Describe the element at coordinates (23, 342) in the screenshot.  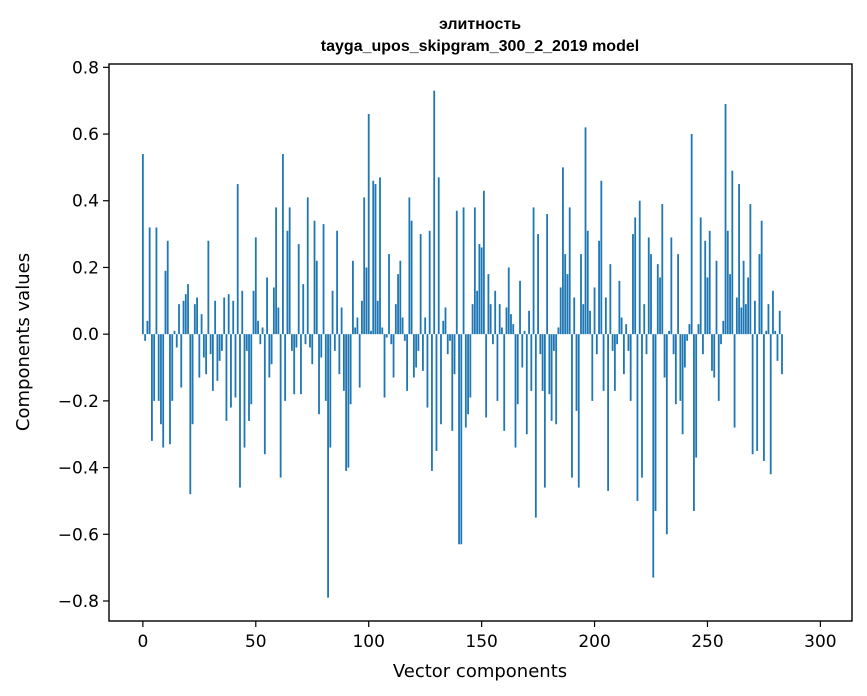
I see `y-axis-label: Components values` at that location.